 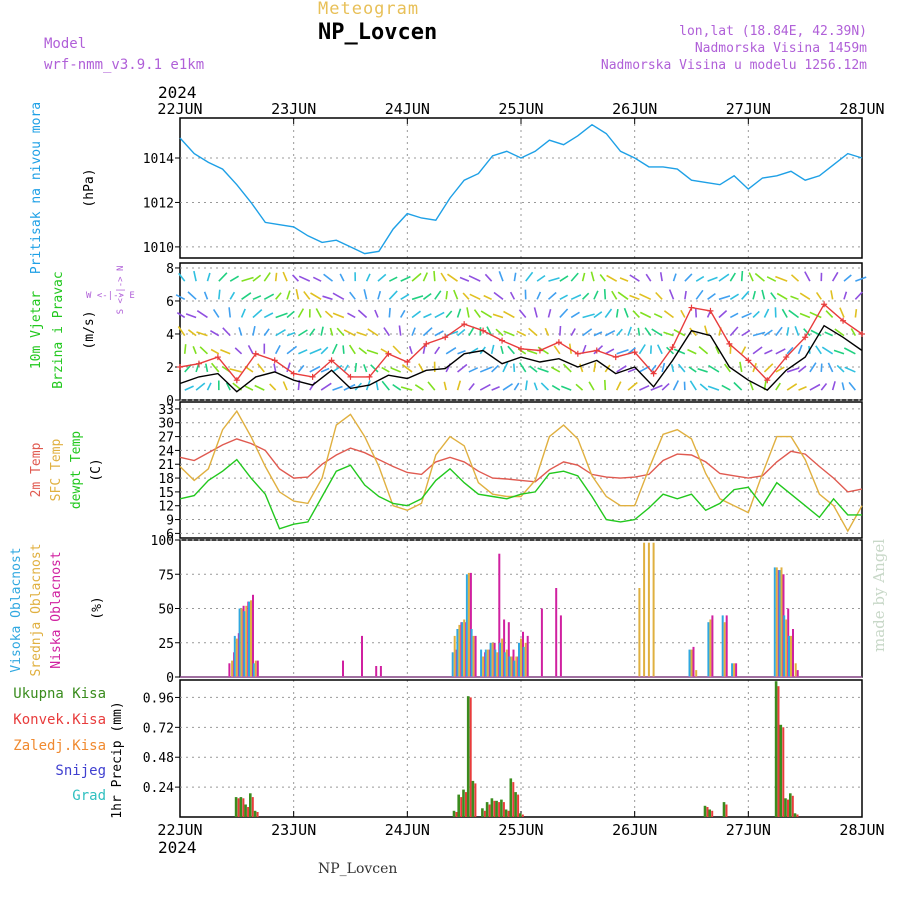 I want to click on y-tick-label: 0.96, so click(x=158, y=698).